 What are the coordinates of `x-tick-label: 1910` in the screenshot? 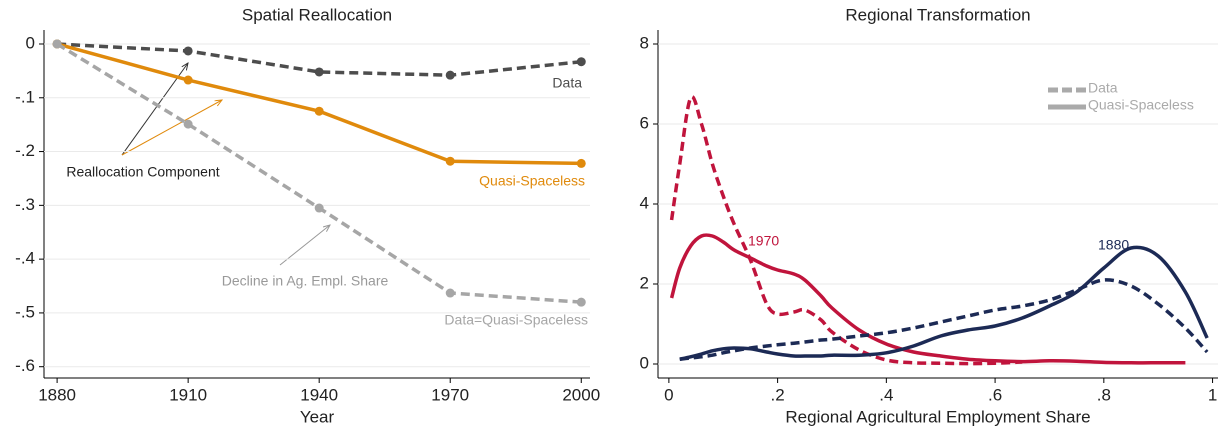 It's located at (188, 394).